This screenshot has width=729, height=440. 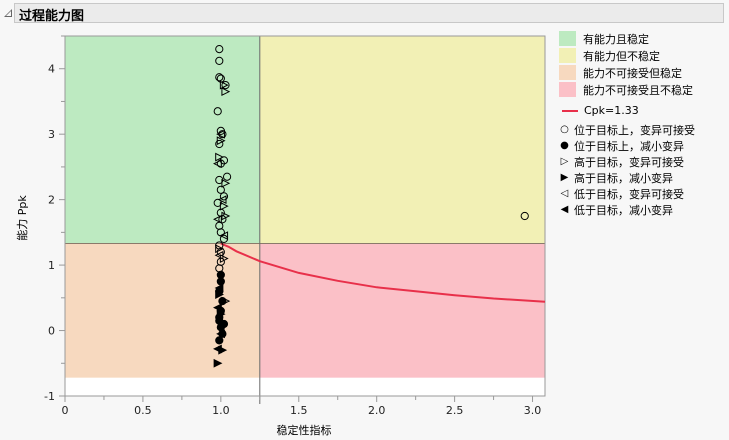 I want to click on y-tick-label: 4, so click(x=51, y=69).